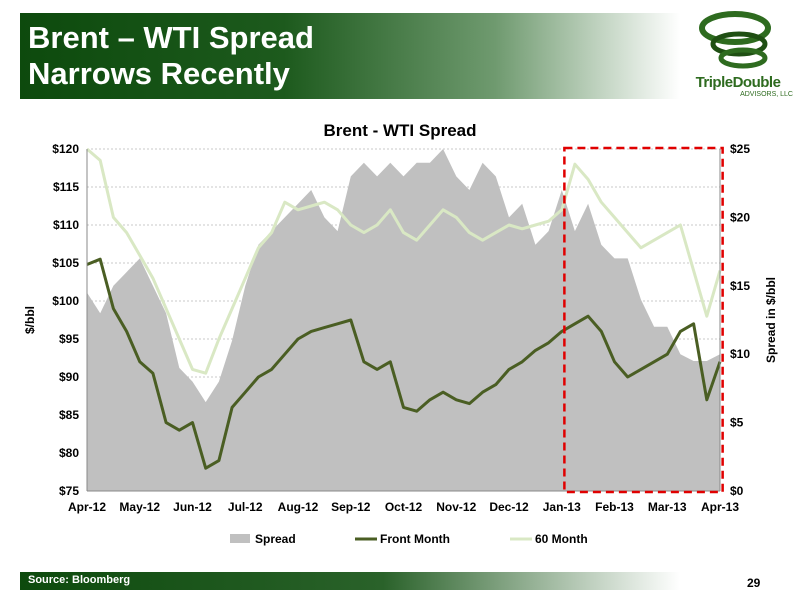 The width and height of the screenshot is (800, 600). Describe the element at coordinates (69, 339) in the screenshot. I see `y-tick-label: $95` at that location.